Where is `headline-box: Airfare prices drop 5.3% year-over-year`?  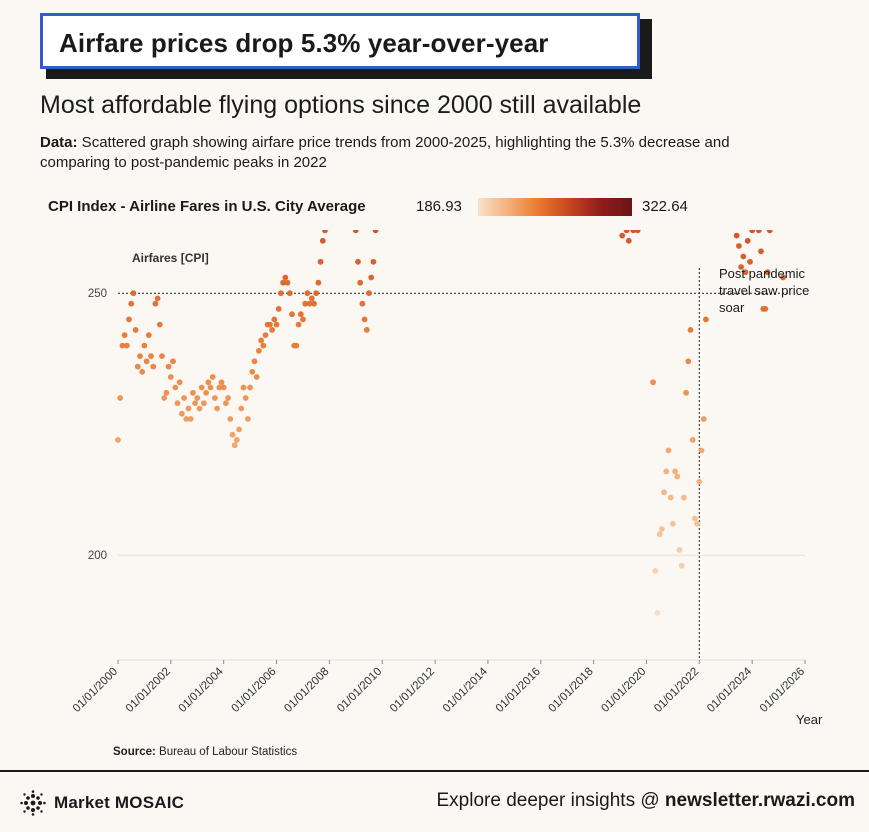 headline-box: Airfare prices drop 5.3% year-over-year is located at coordinates (340, 41).